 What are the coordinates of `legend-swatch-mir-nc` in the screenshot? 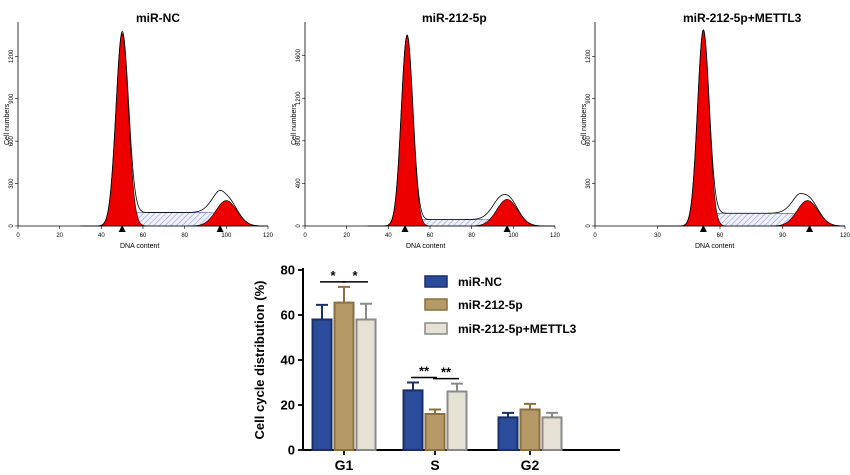 It's located at (436, 281).